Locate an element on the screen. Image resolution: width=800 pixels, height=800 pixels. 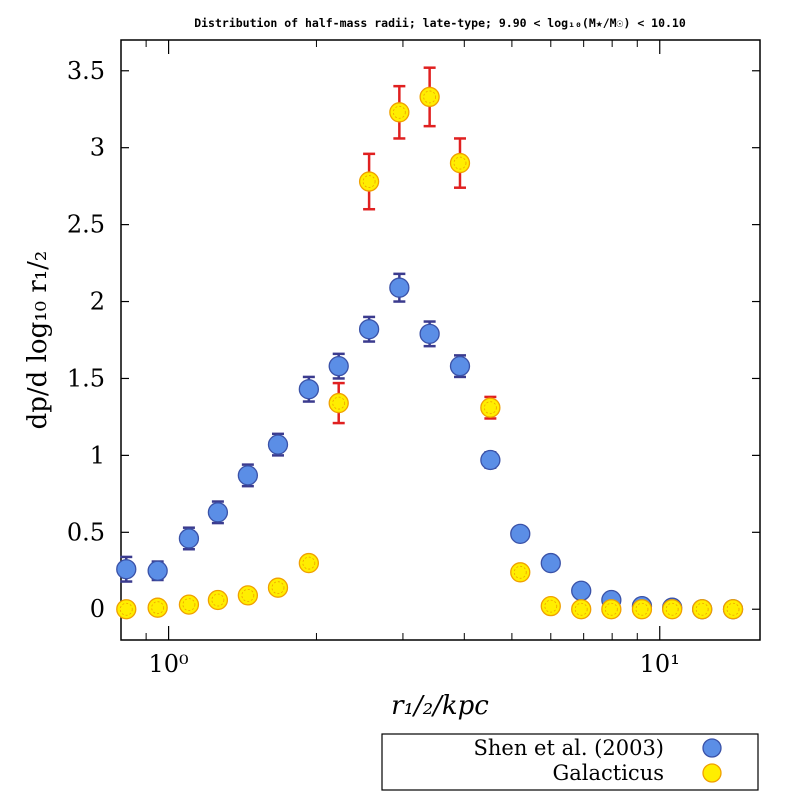
legend: Shen et al. (2003) Galacticus is located at coordinates (570, 762).